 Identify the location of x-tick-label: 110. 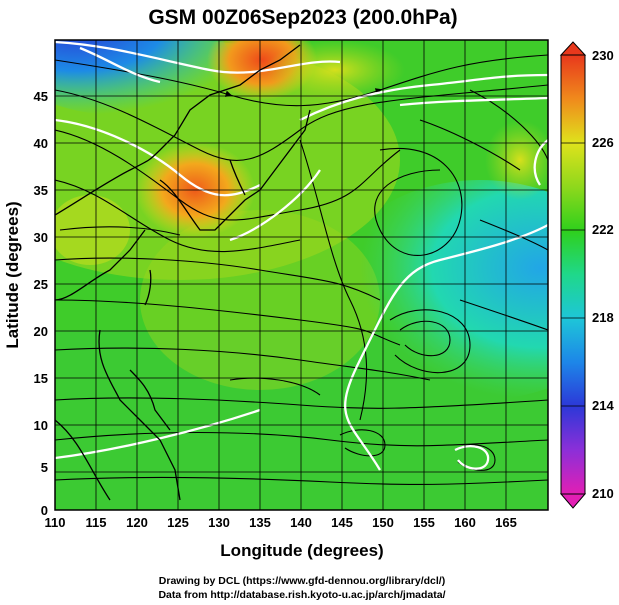
(55, 522).